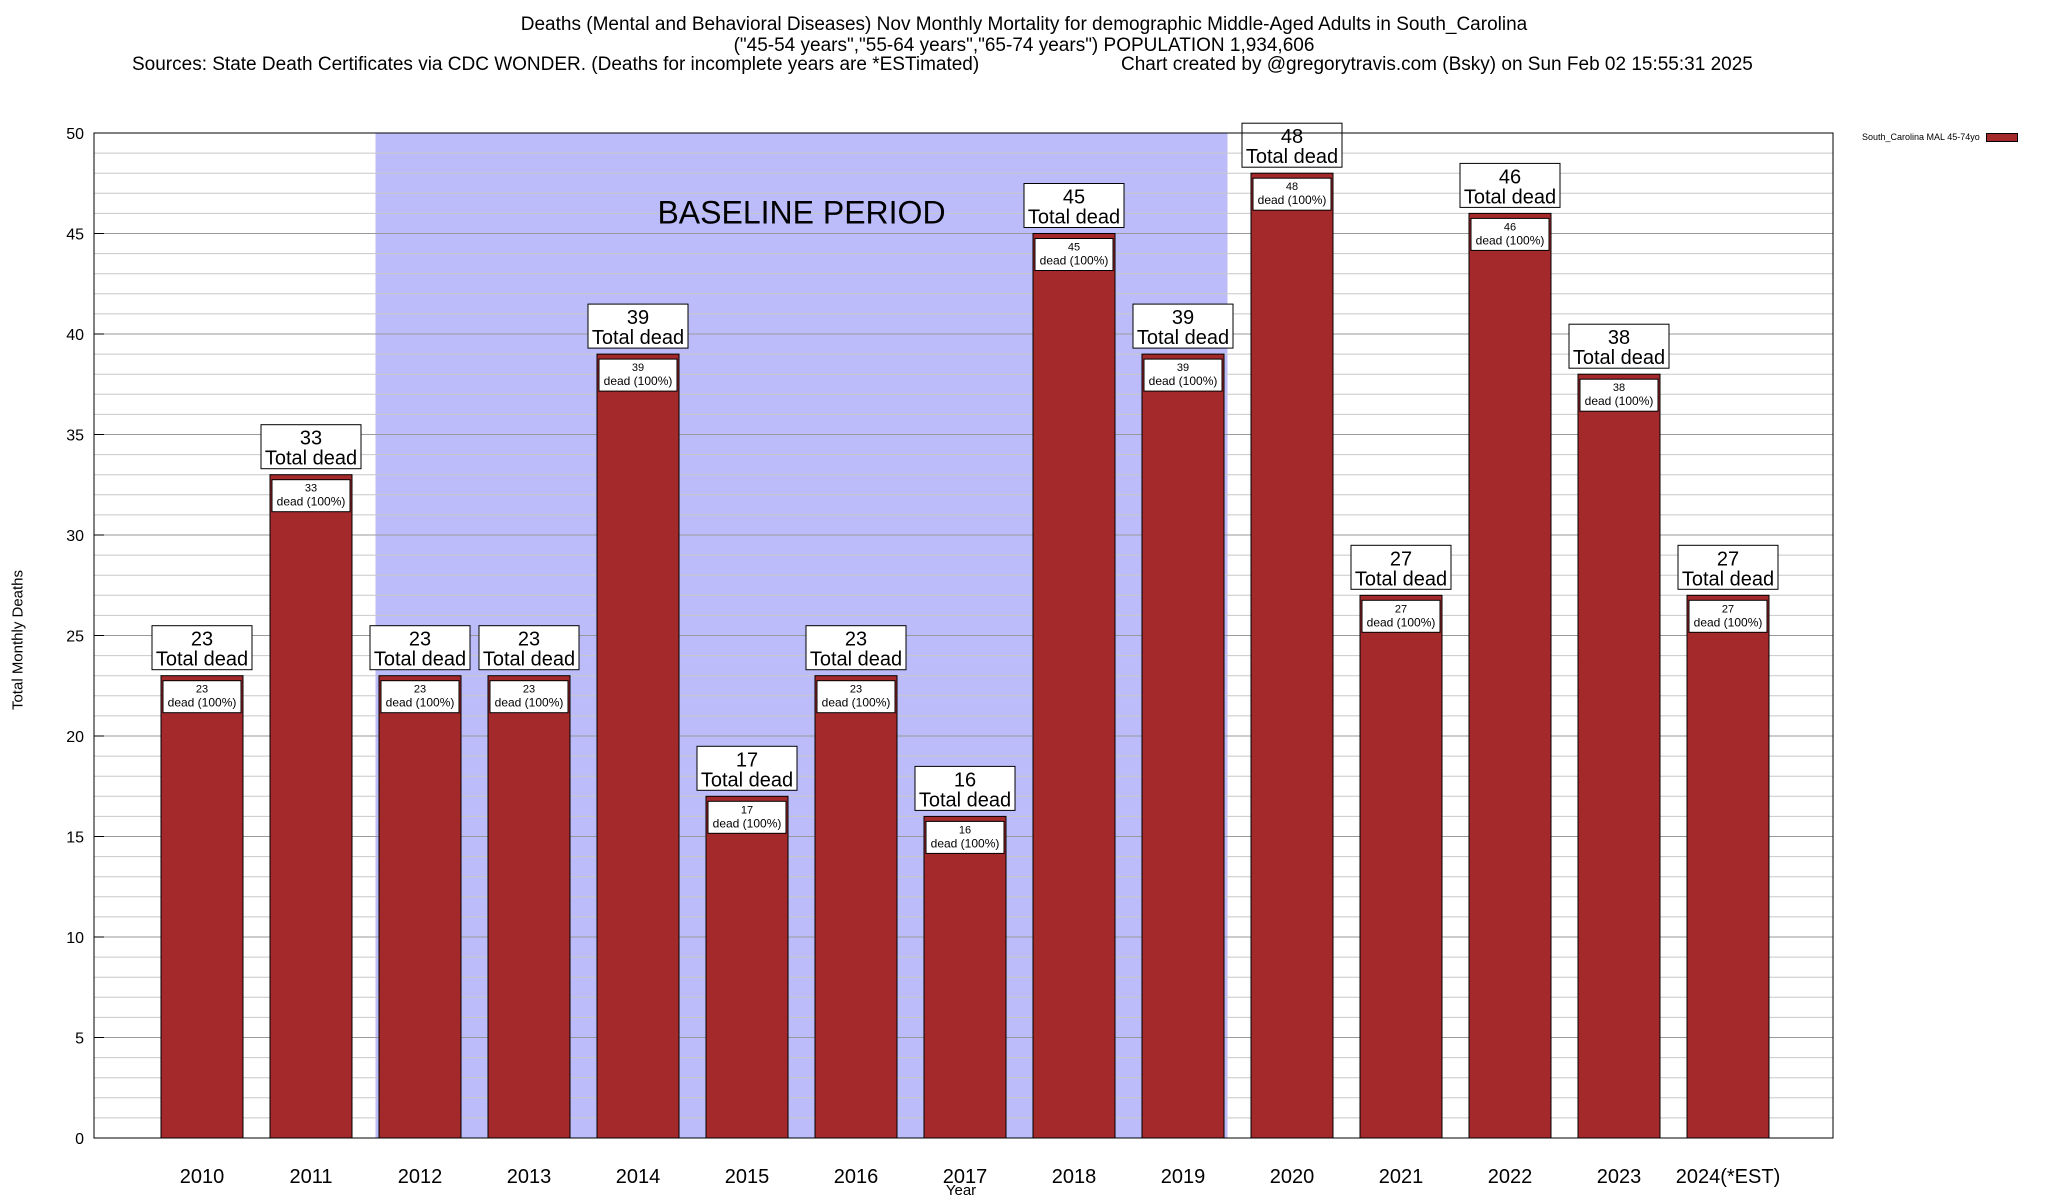 Image resolution: width=2048 pixels, height=1200 pixels. Describe the element at coordinates (79, 1139) in the screenshot. I see `y-tick-label: 0` at that location.